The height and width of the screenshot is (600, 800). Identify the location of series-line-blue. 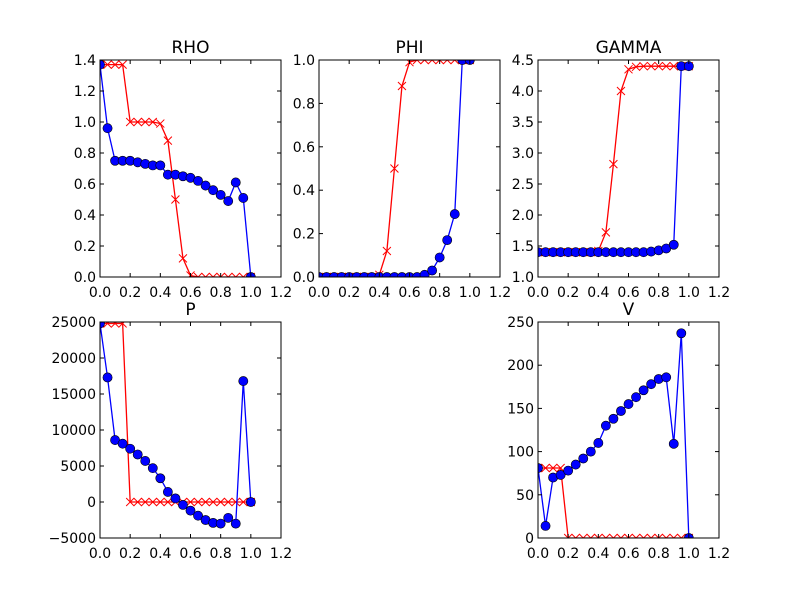
(394, 168).